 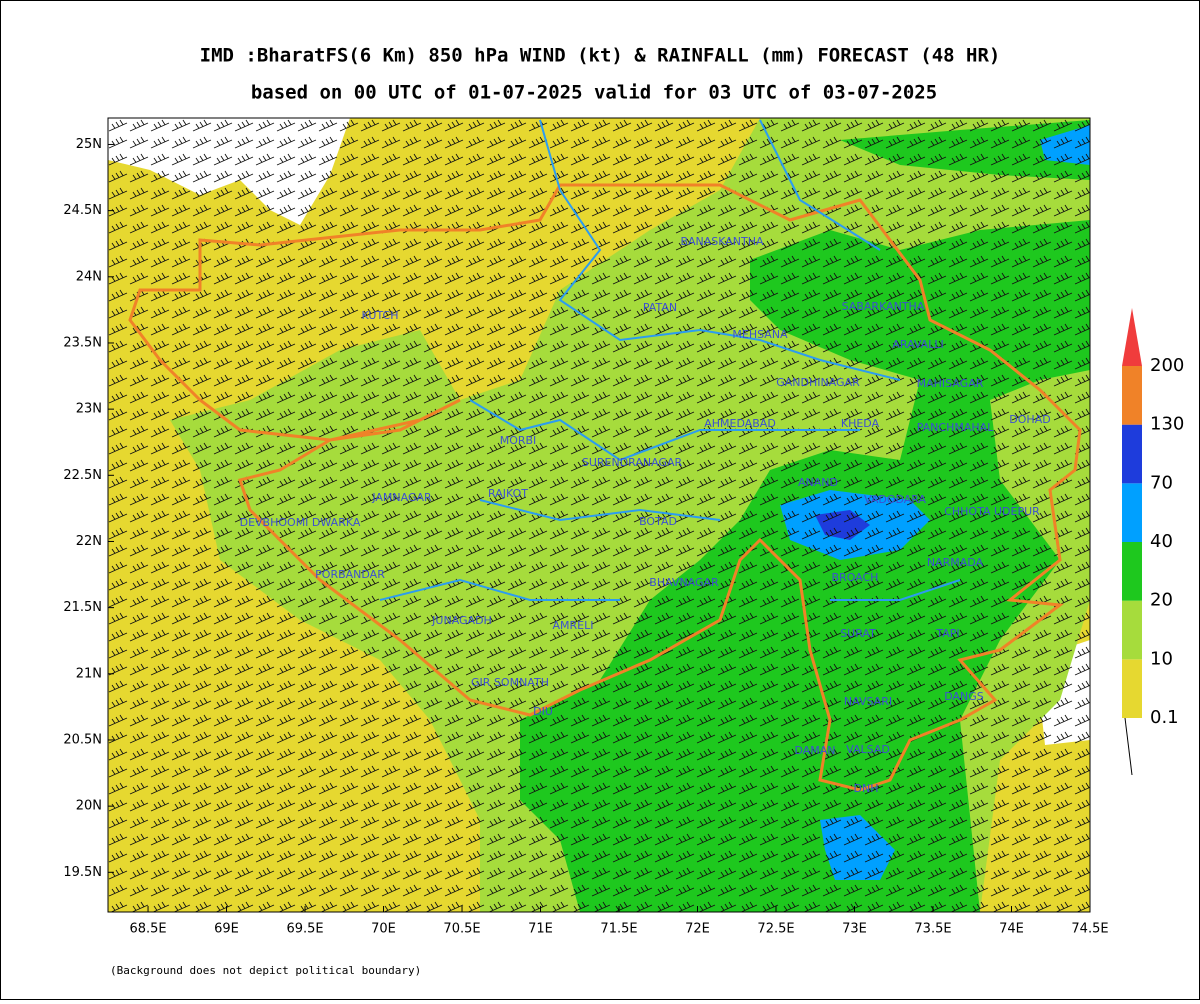 I want to click on district-label: DNH, so click(x=866, y=788).